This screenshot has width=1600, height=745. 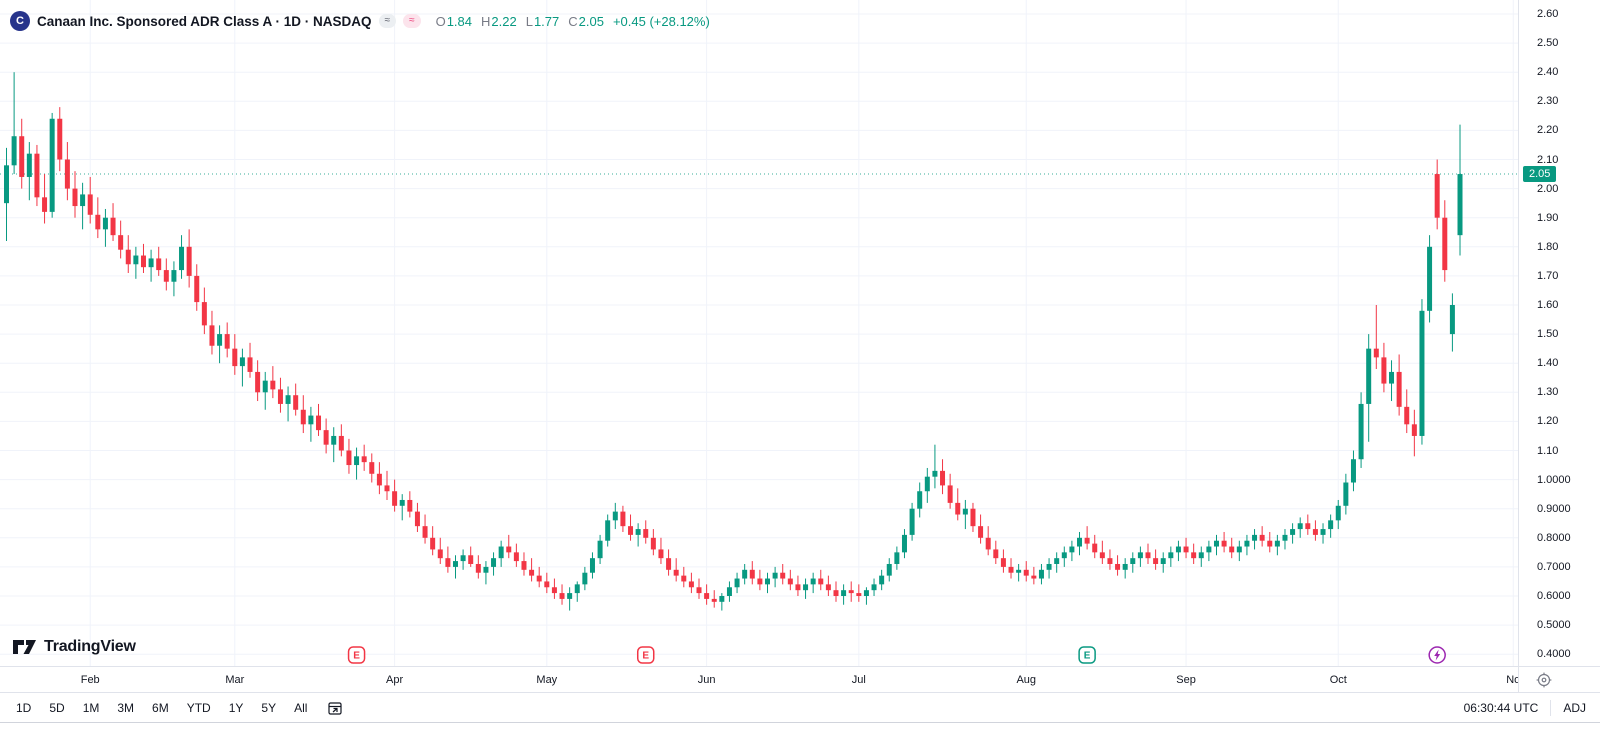 I want to click on axis-settings-icon, so click(x=1544, y=680).